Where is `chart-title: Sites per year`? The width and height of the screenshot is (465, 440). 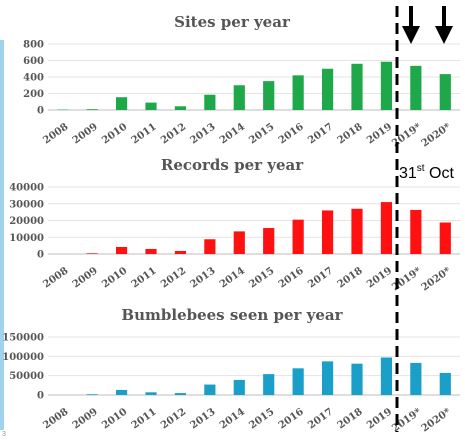
chart-title: Sites per year is located at coordinates (232, 22).